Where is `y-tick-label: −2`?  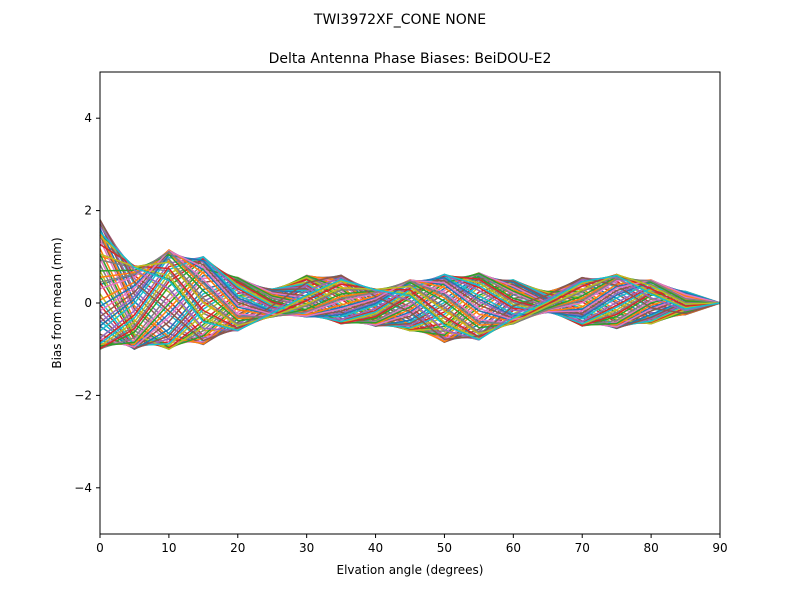
y-tick-label: −2 is located at coordinates (83, 395).